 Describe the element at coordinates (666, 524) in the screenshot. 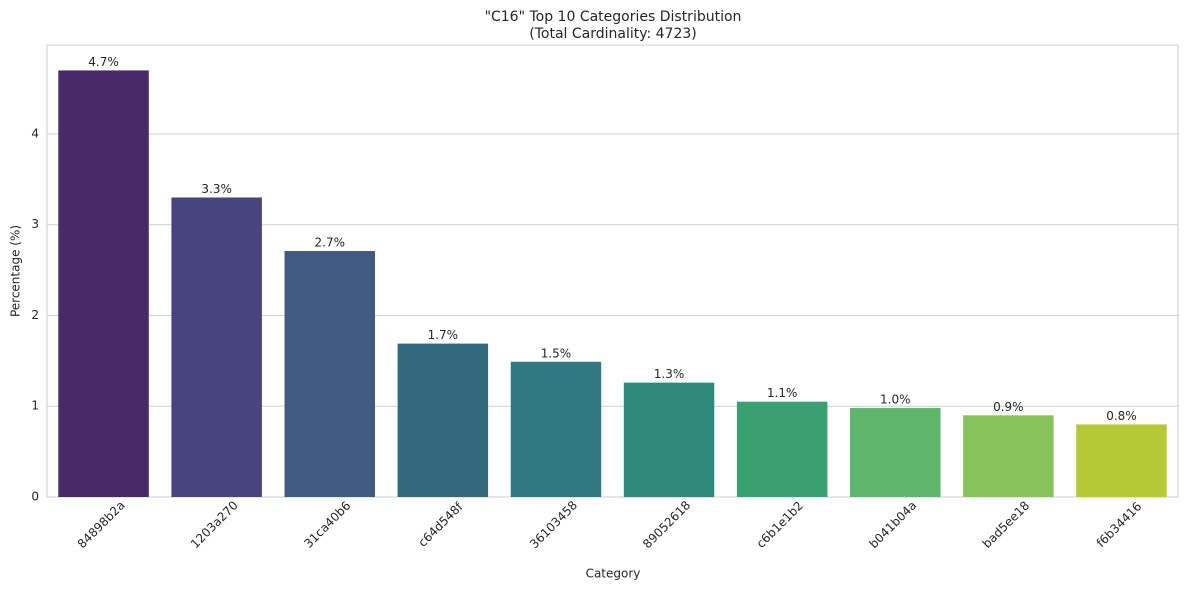

I see `x-tick-label: 89052618` at that location.